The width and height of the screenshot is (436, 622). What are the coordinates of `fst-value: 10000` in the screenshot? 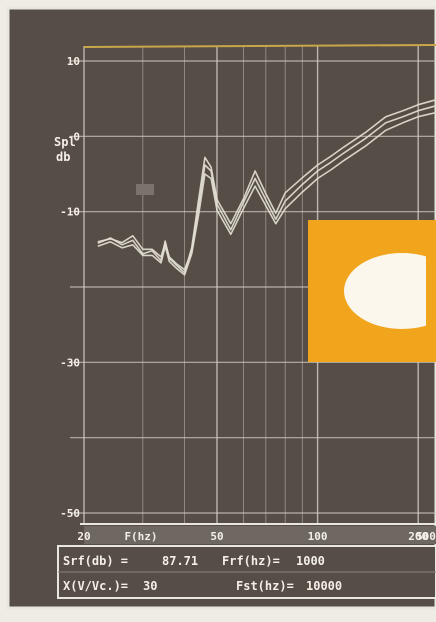 It's located at (324, 586).